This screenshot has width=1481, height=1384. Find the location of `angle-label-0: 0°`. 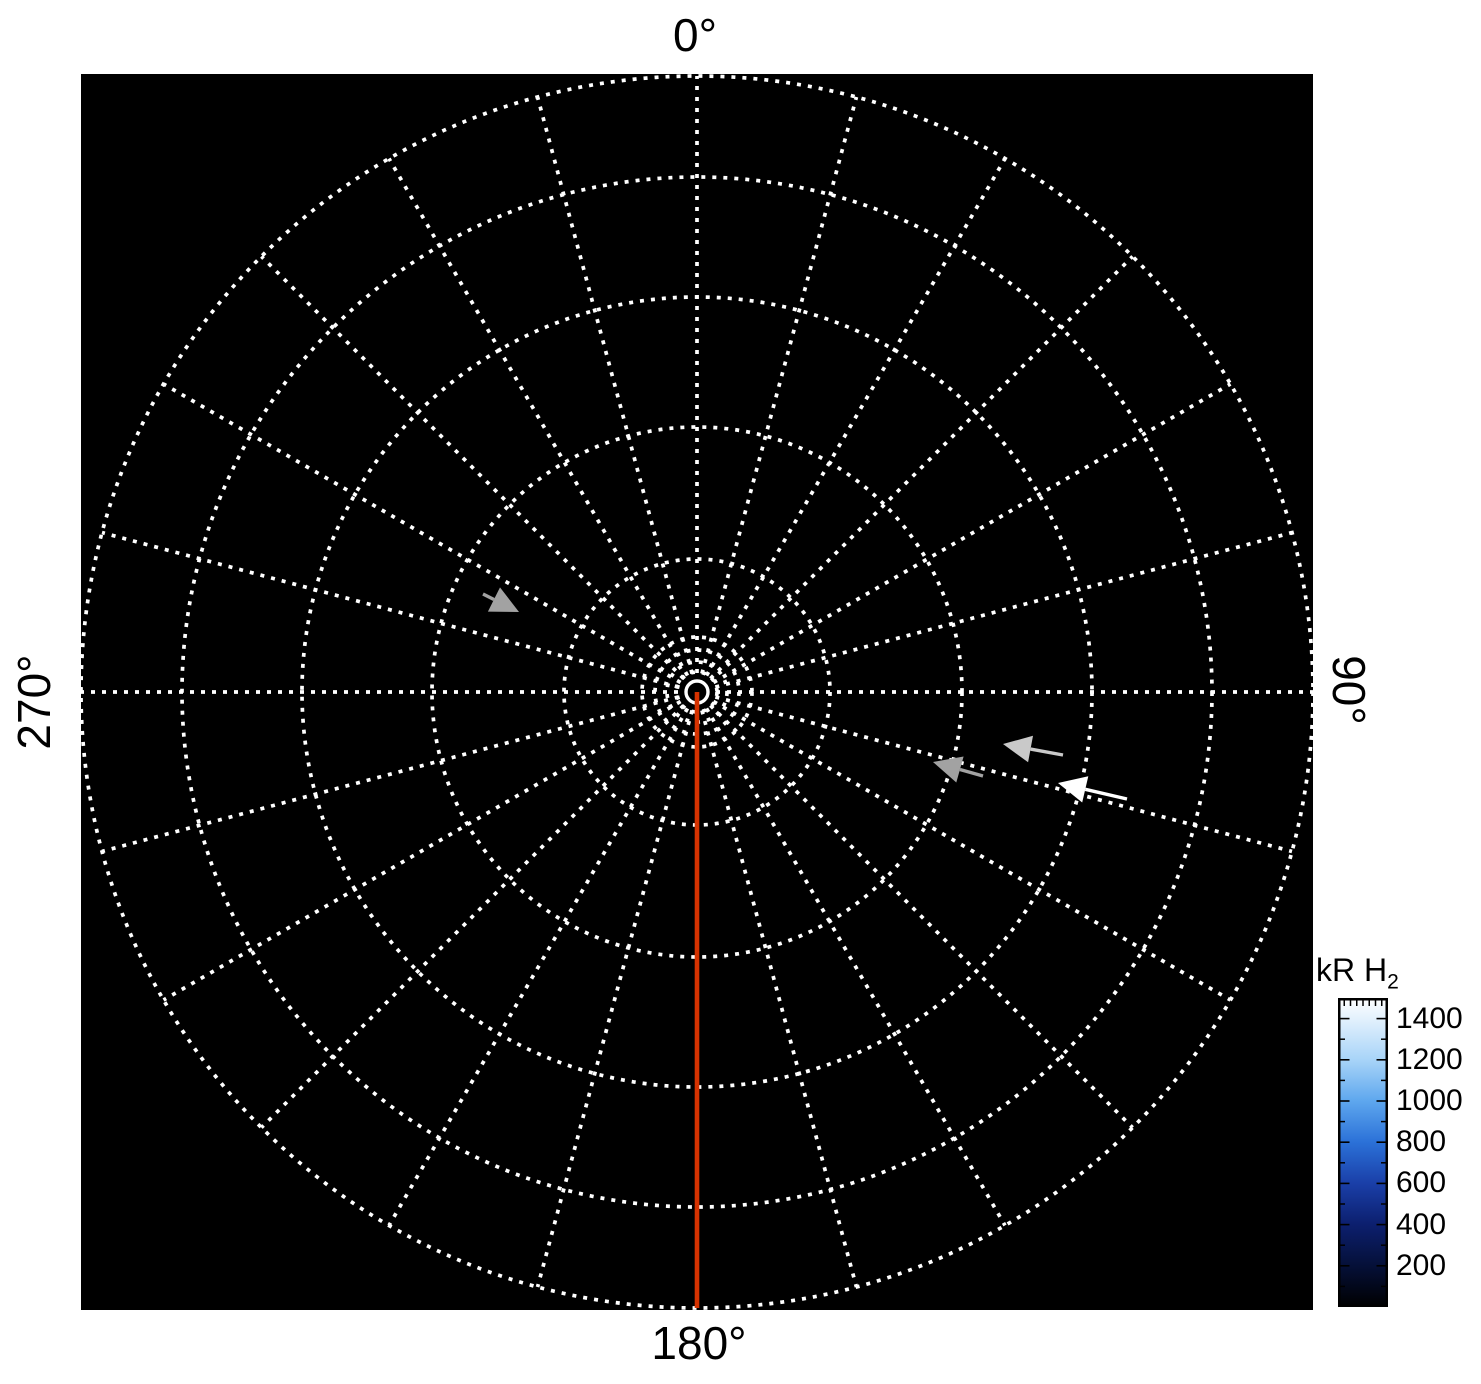

angle-label-0: 0° is located at coordinates (695, 35).